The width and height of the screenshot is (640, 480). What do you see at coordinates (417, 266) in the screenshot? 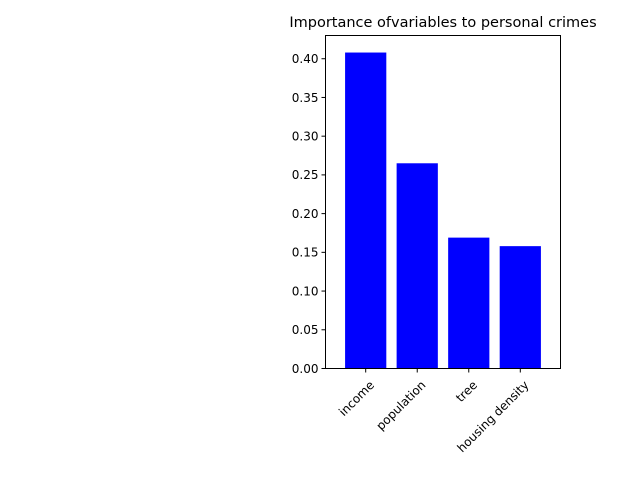
I see `bar-population` at bounding box center [417, 266].